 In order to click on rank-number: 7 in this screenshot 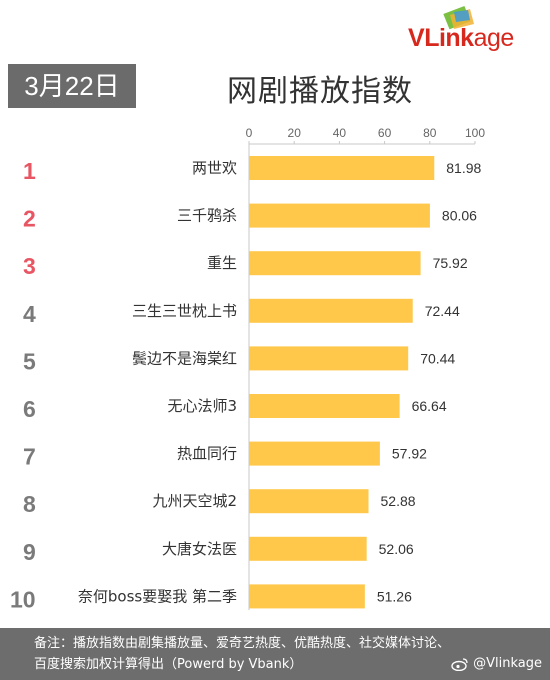, I will do `click(29, 457)`.